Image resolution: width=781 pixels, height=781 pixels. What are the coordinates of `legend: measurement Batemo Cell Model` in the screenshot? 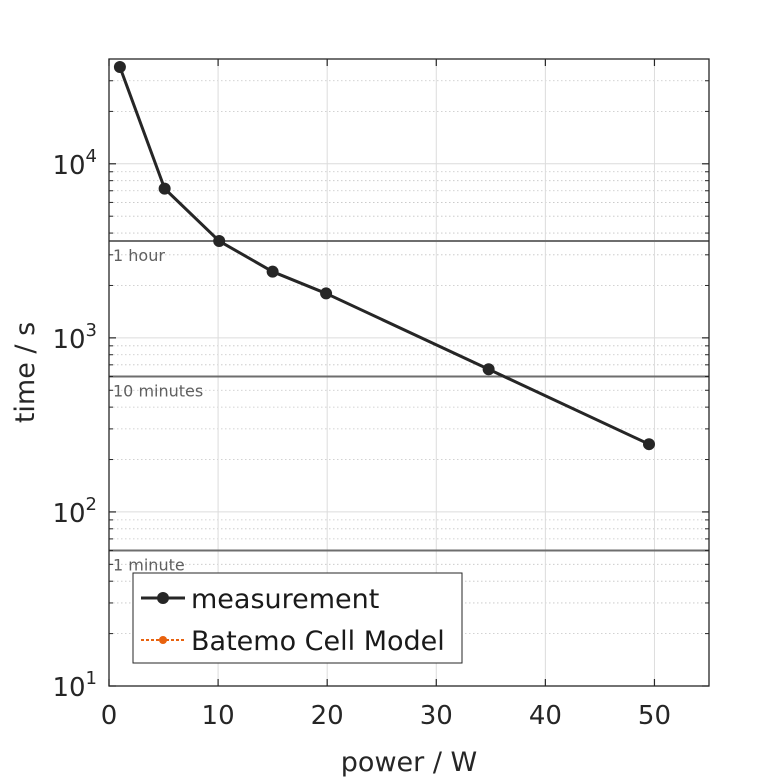 It's located at (297, 618).